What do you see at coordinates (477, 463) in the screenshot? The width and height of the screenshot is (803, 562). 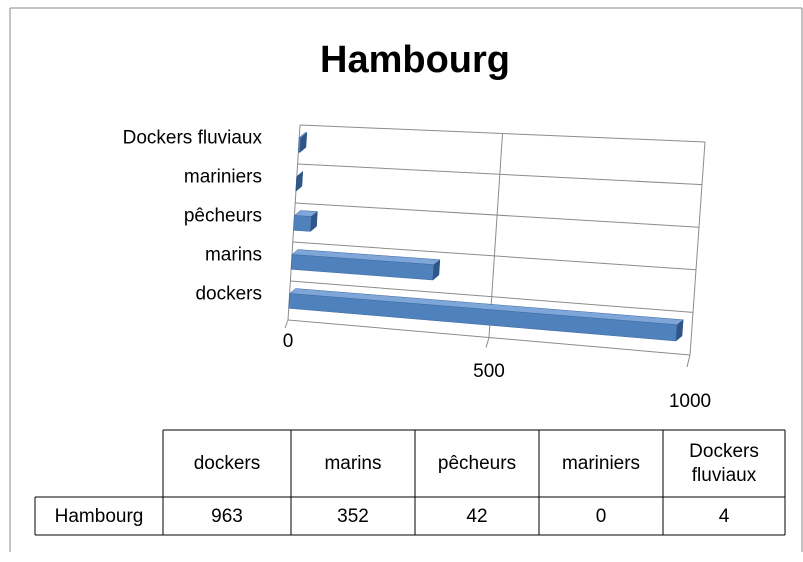 I see `table-header: pêcheurs` at bounding box center [477, 463].